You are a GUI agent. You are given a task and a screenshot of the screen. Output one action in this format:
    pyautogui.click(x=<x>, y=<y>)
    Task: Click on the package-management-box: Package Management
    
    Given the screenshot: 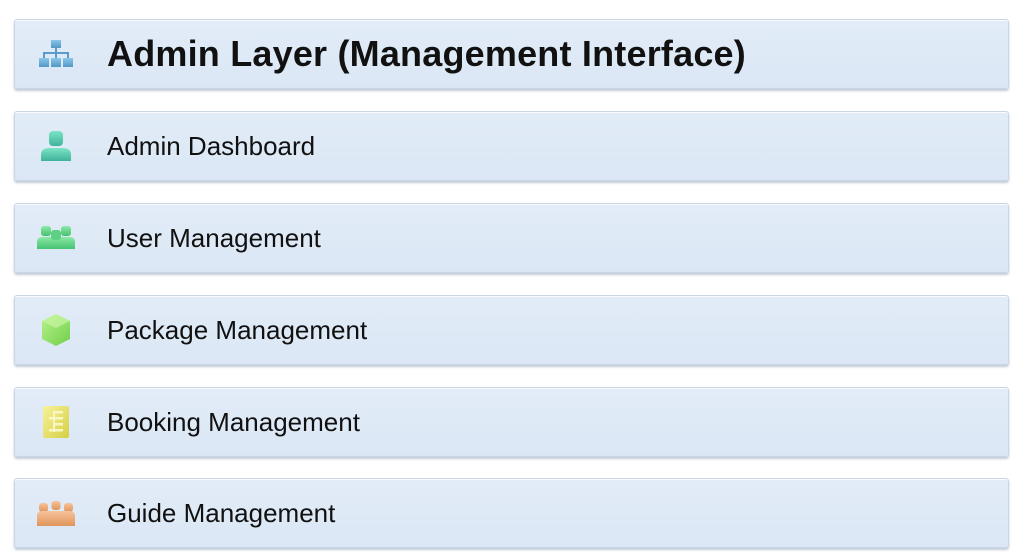 What is the action you would take?
    pyautogui.click(x=511, y=330)
    